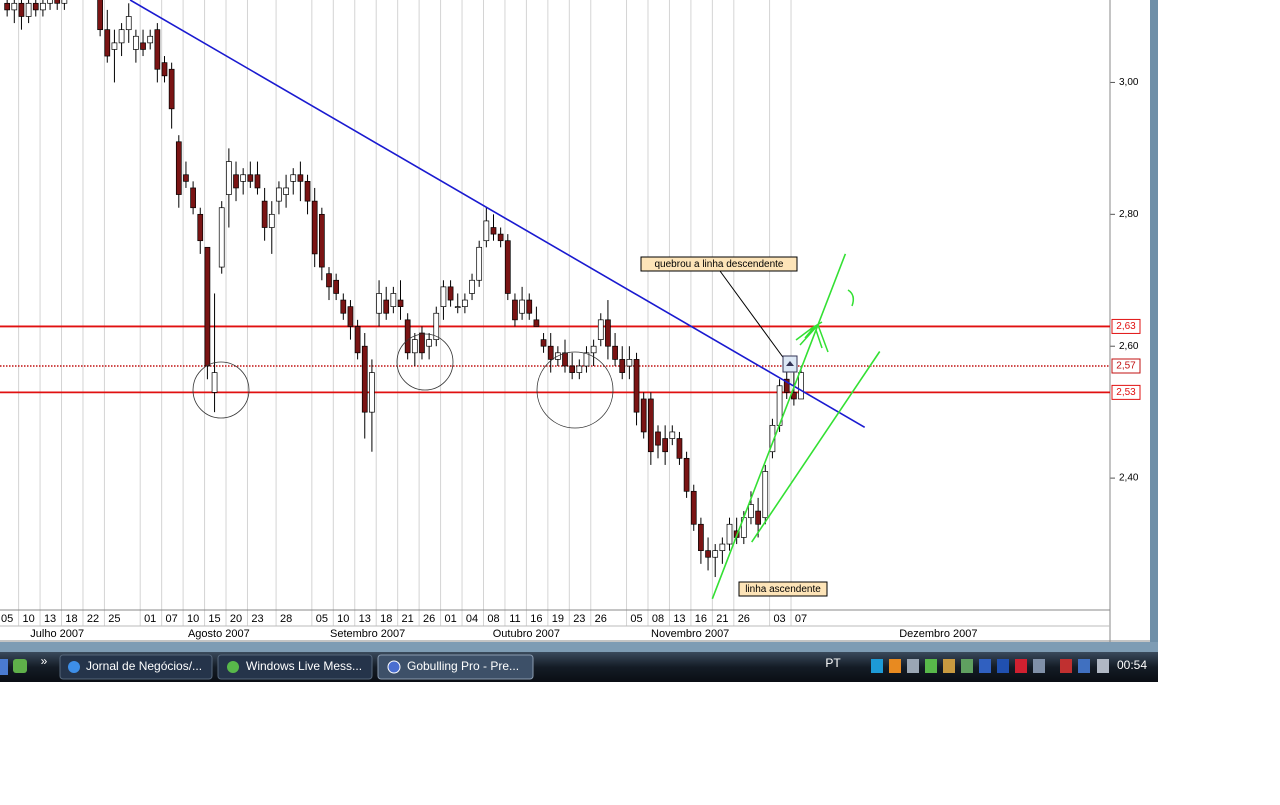  What do you see at coordinates (493, 619) in the screenshot?
I see `x-tick-label: 08` at bounding box center [493, 619].